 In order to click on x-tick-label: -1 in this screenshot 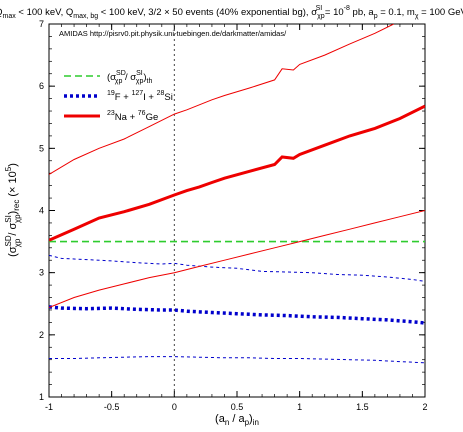, I will do `click(49, 407)`.